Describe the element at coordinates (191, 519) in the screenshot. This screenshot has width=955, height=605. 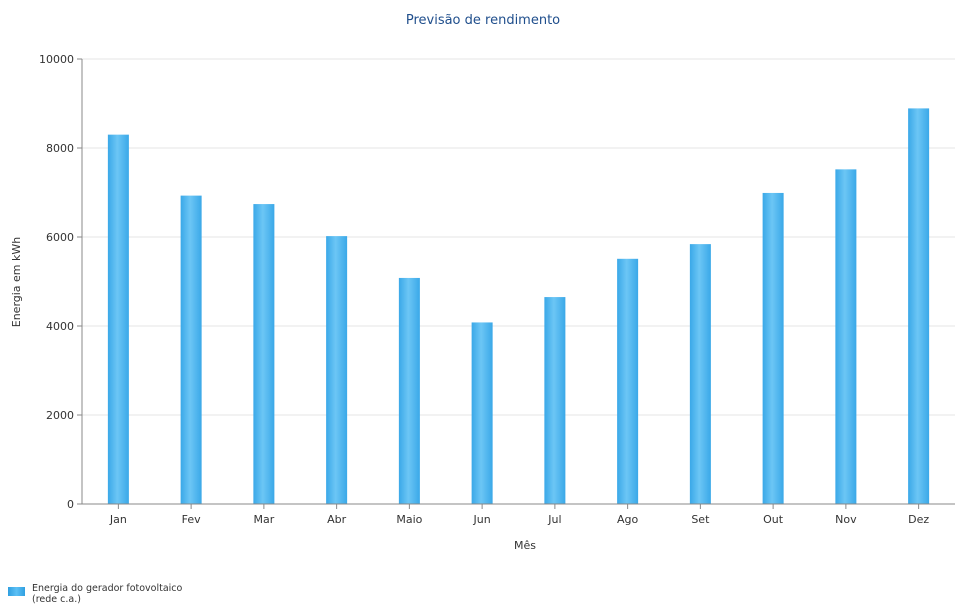
I see `x-tick-label: Fev` at that location.